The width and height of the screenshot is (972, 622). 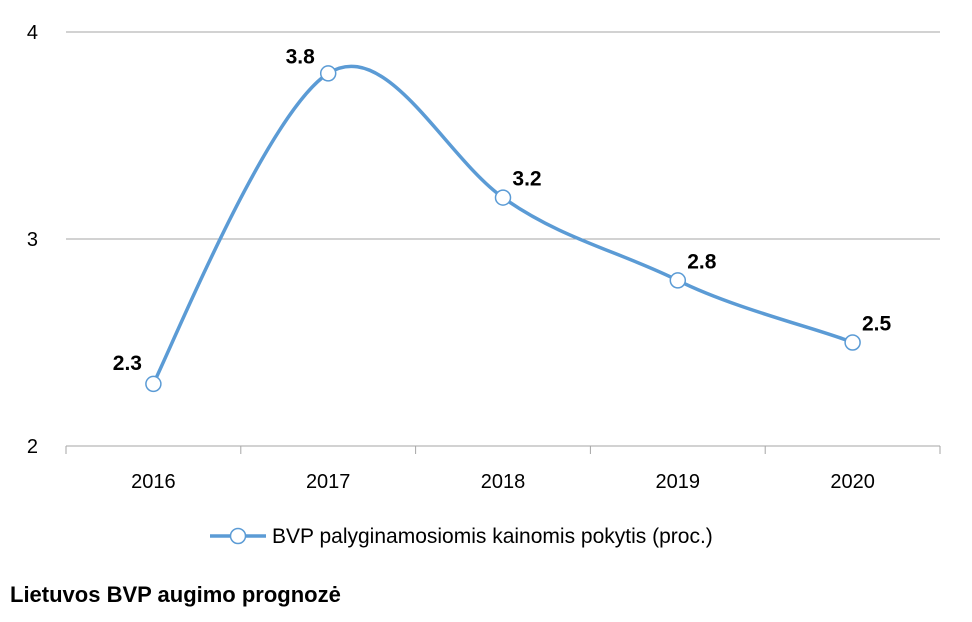 I want to click on y-tick-label: 3, so click(x=32, y=240).